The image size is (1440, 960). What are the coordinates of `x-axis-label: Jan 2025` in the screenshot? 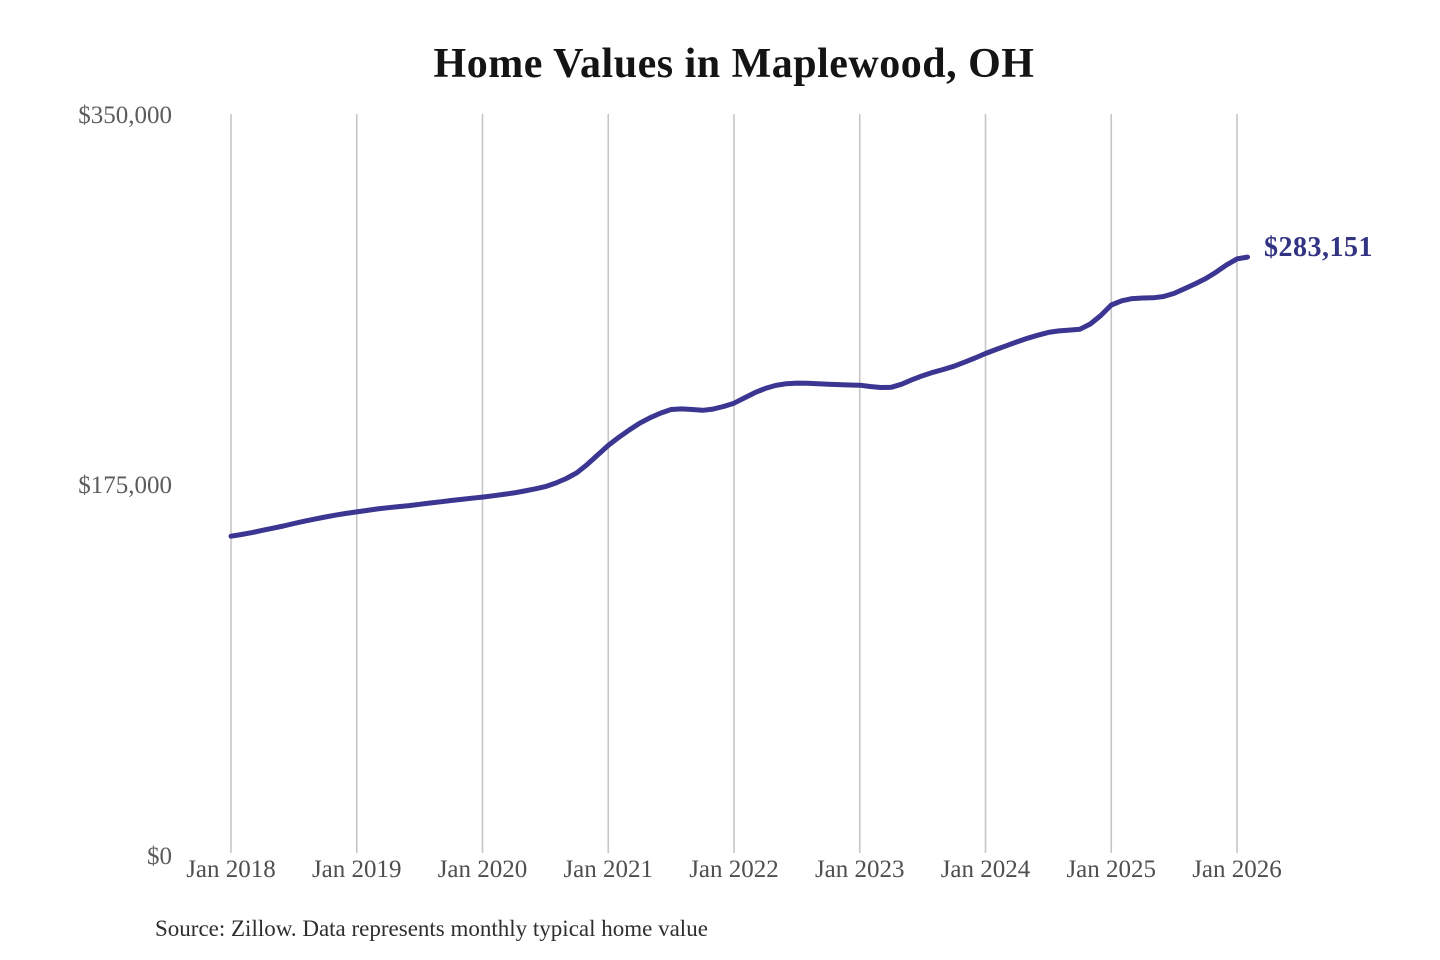 It's located at (1111, 869).